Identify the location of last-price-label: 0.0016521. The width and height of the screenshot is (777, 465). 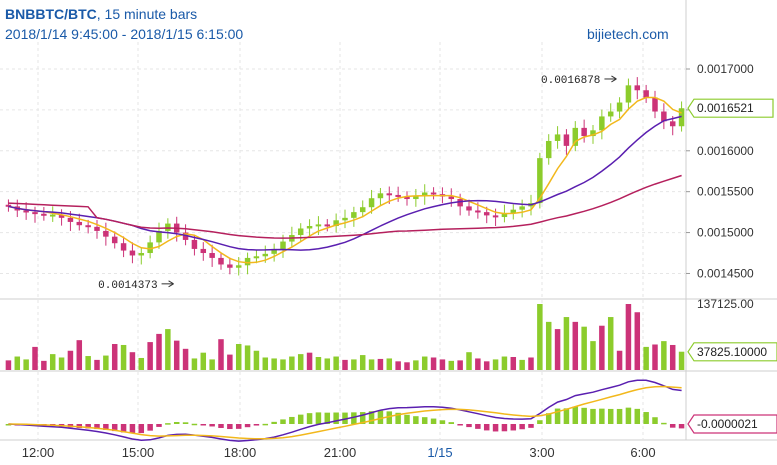
(725, 108).